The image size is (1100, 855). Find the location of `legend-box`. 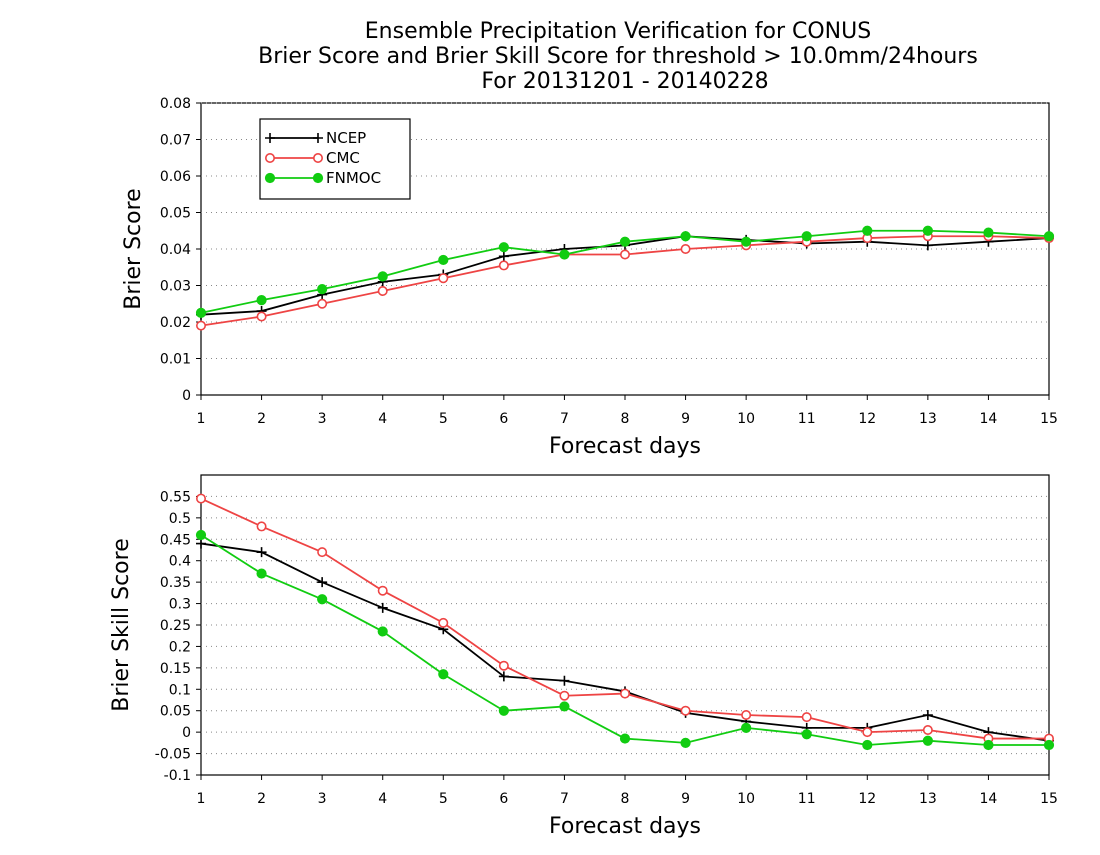

legend-box is located at coordinates (335, 159).